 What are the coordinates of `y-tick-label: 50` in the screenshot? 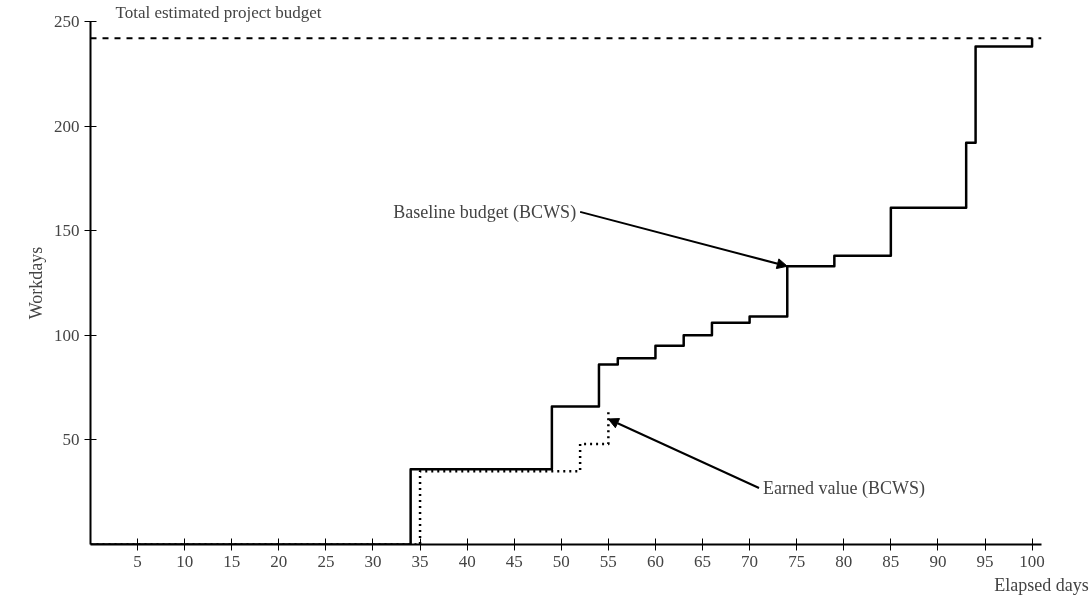 It's located at (71, 440).